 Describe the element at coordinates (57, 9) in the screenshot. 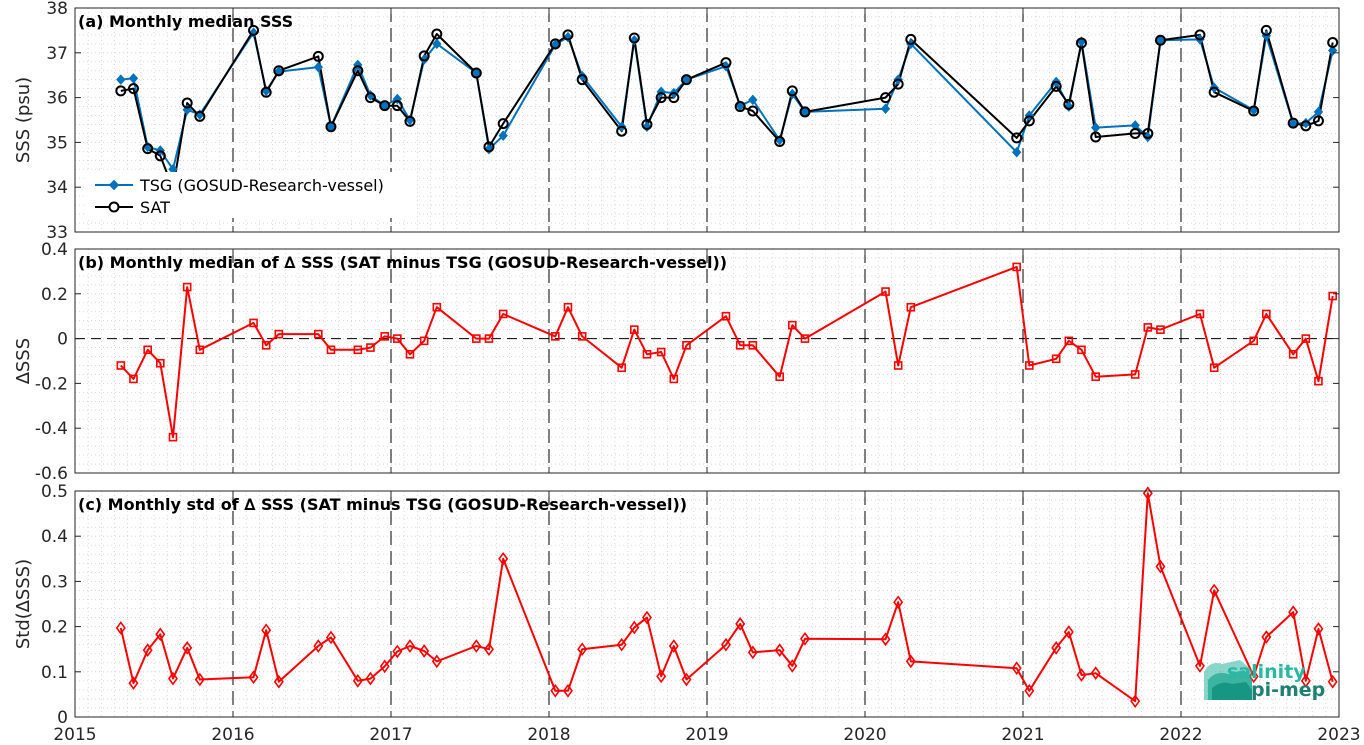

I see `y-tick-label: 38` at that location.